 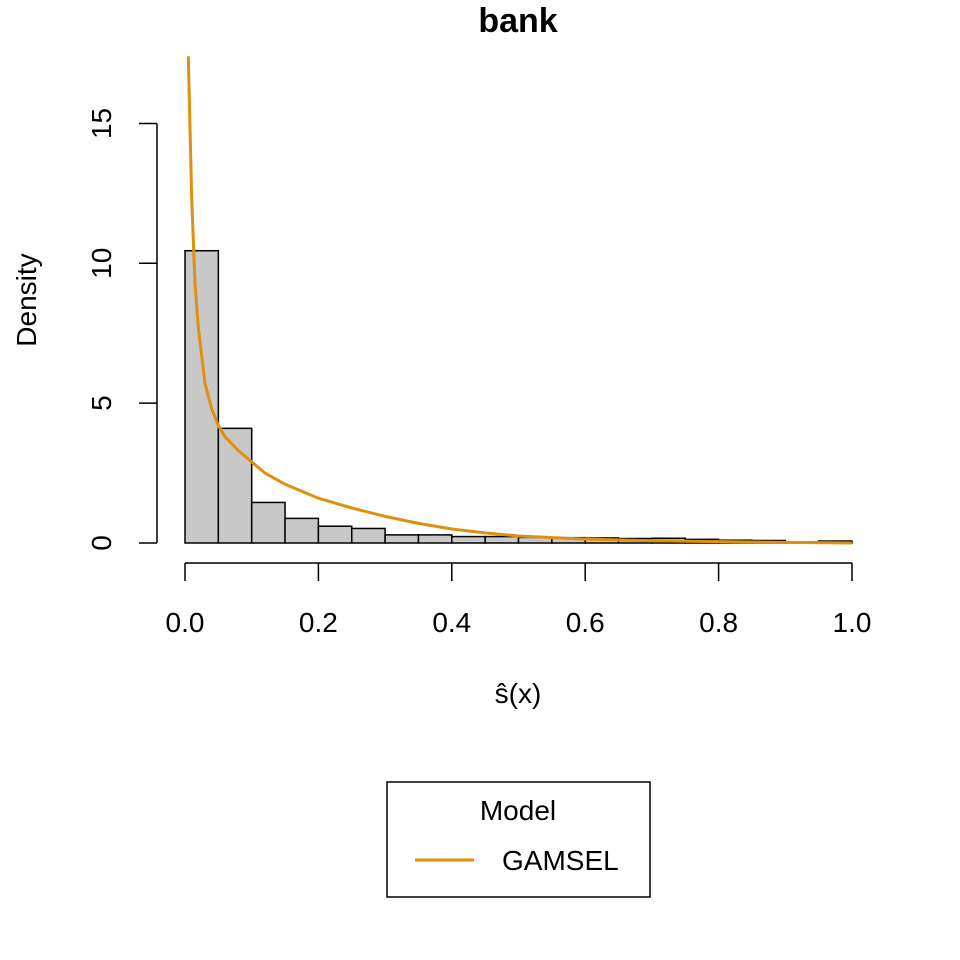 What do you see at coordinates (26, 299) in the screenshot?
I see `y-axis-label: Density` at bounding box center [26, 299].